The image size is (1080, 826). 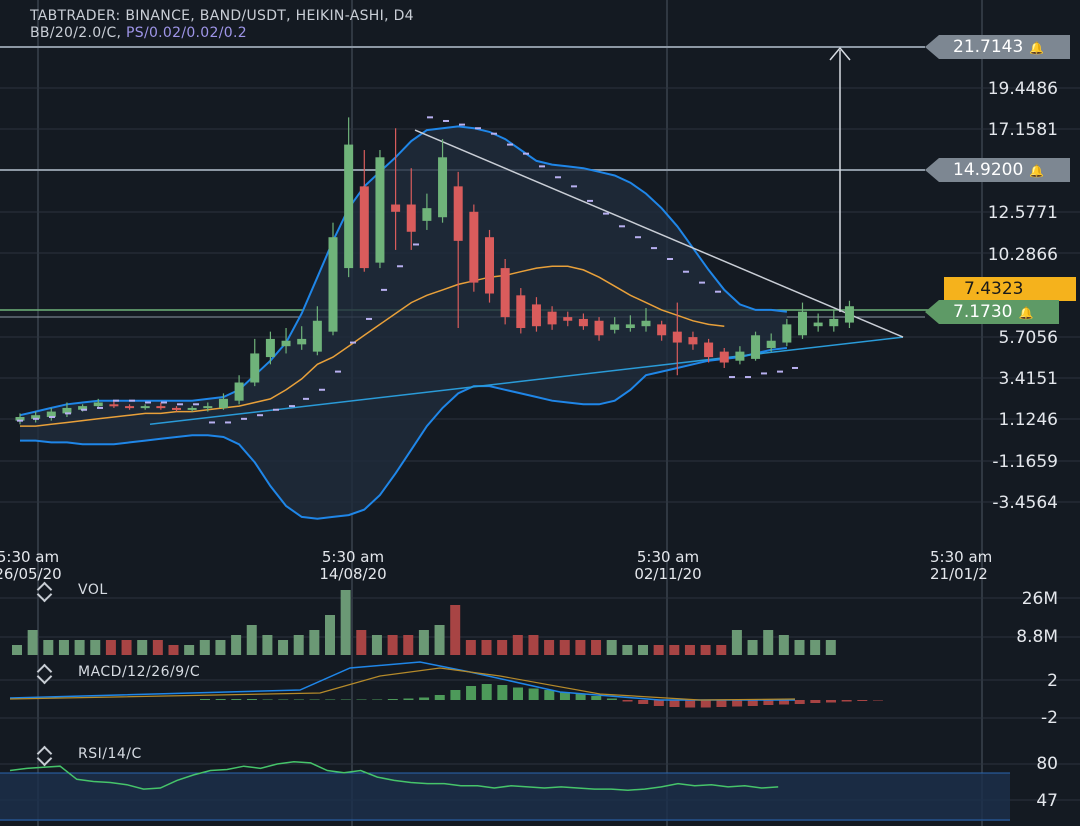 I want to click on bollinger-lower-line, so click(x=404, y=433).